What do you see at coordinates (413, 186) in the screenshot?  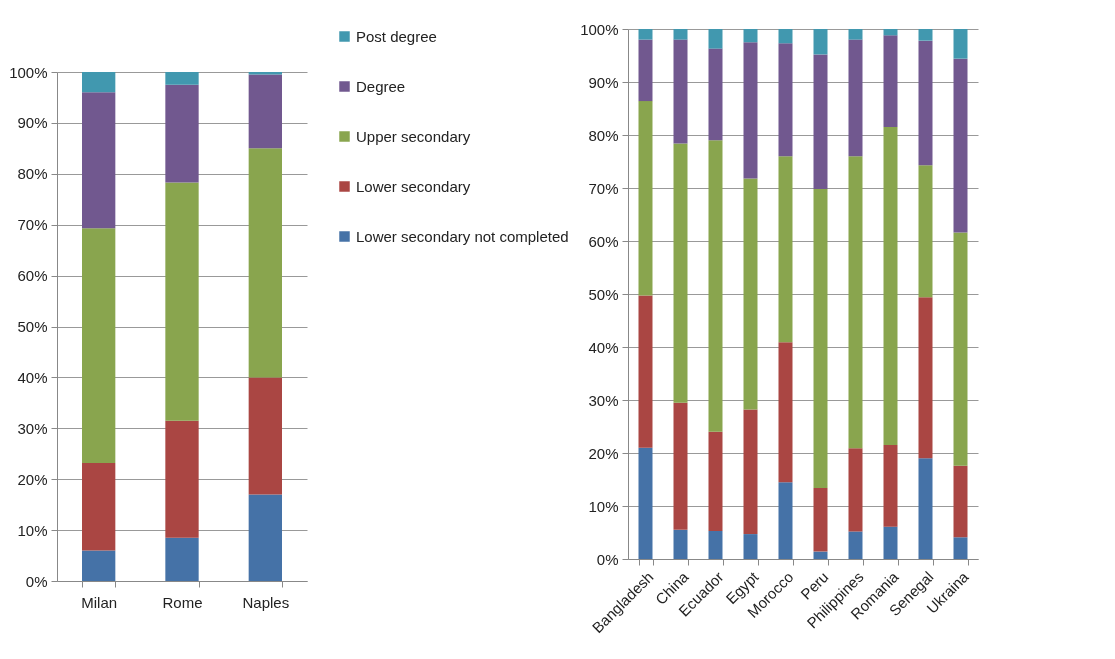 I see `legend-label: Lower secondary` at bounding box center [413, 186].